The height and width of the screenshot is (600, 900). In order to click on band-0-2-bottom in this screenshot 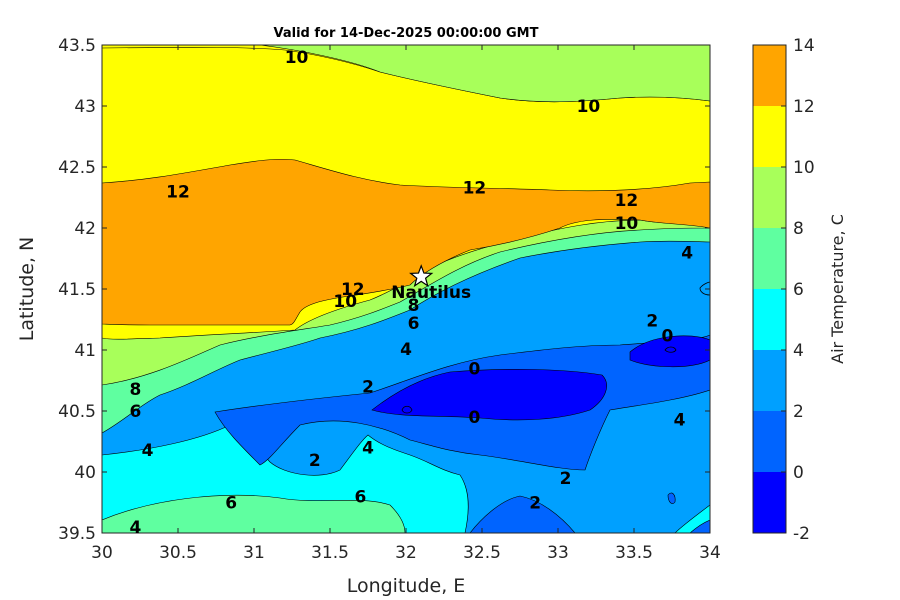, I will do `click(522, 514)`.